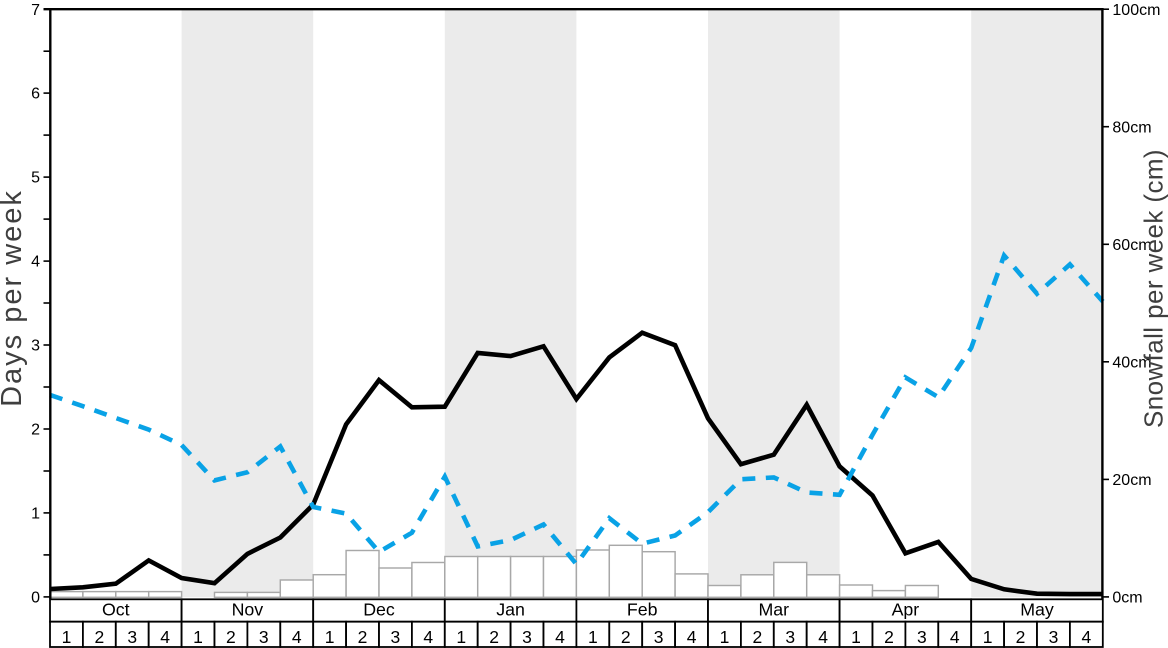  I want to click on svg-text: 7, so click(35, 10).